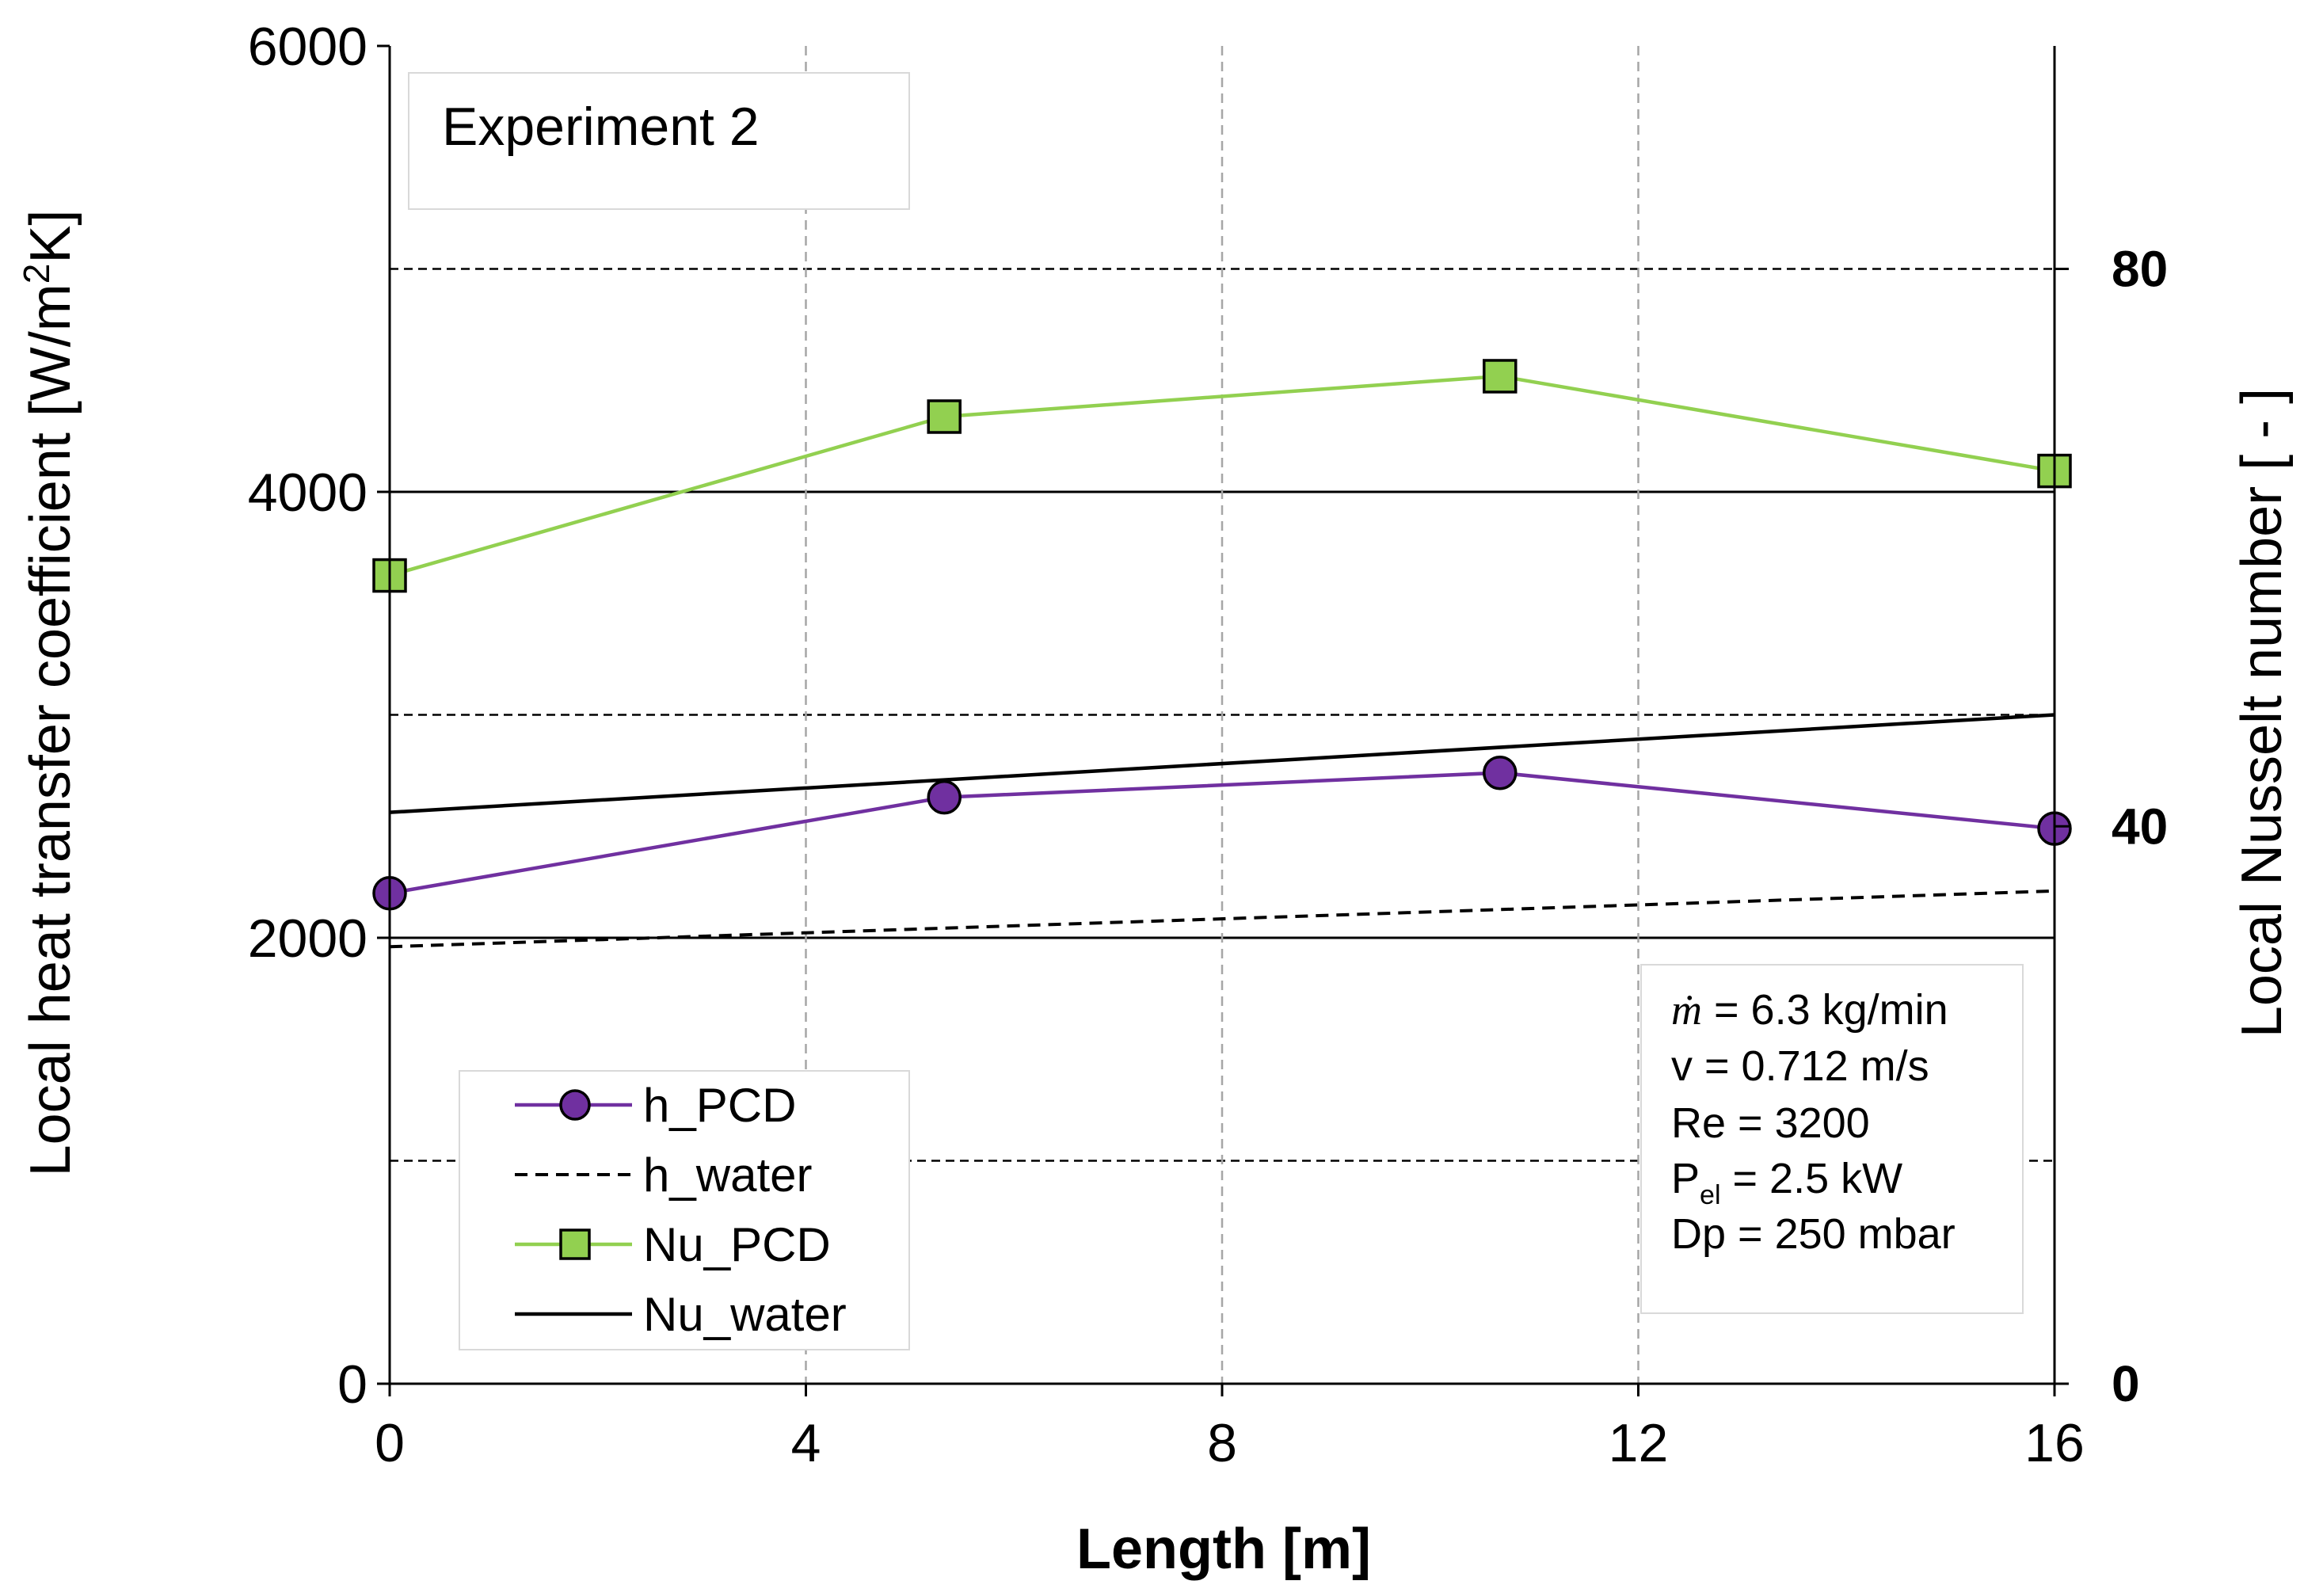 The height and width of the screenshot is (1596, 2304). I want to click on left-y-tick-label: 0, so click(352, 1384).